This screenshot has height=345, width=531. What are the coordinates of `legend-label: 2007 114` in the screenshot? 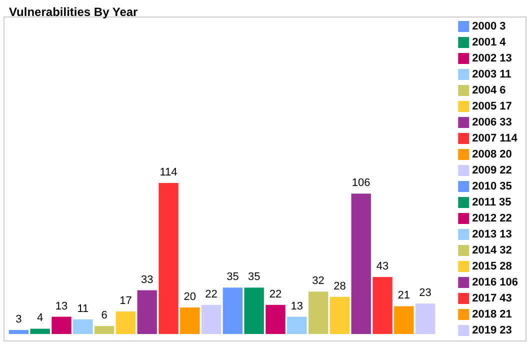 It's located at (495, 138).